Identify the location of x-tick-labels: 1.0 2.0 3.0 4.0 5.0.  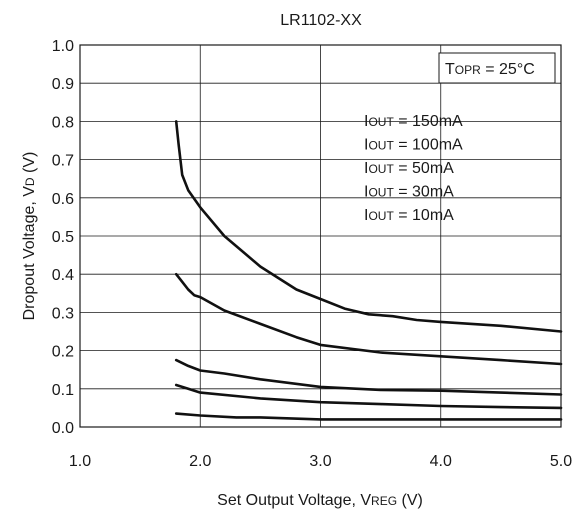
(320, 461).